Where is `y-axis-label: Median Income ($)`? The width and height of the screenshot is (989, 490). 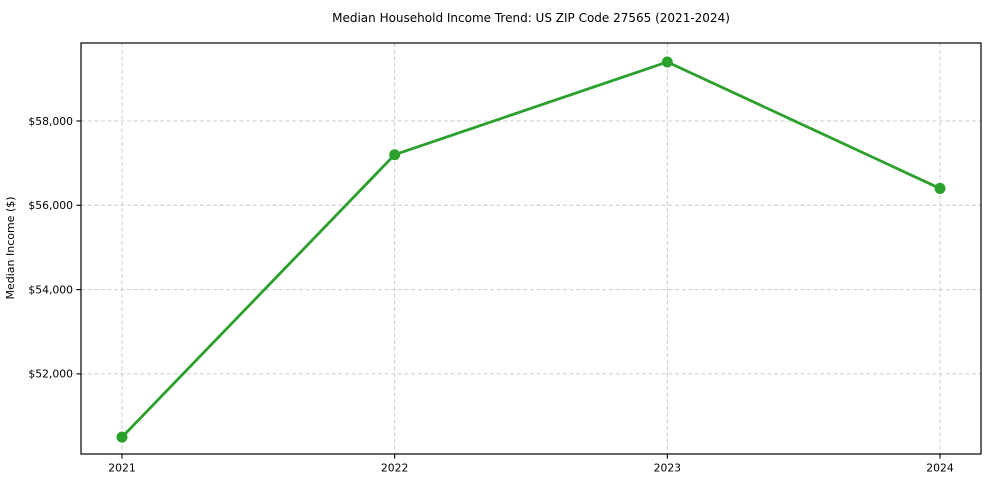 y-axis-label: Median Income ($) is located at coordinates (10, 247).